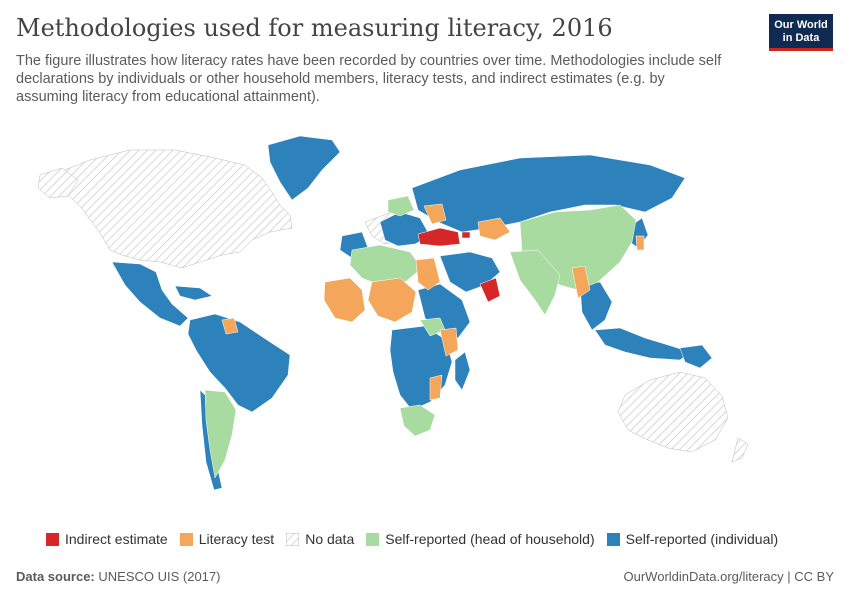 The height and width of the screenshot is (600, 850). I want to click on map-region-suriname, so click(230, 326).